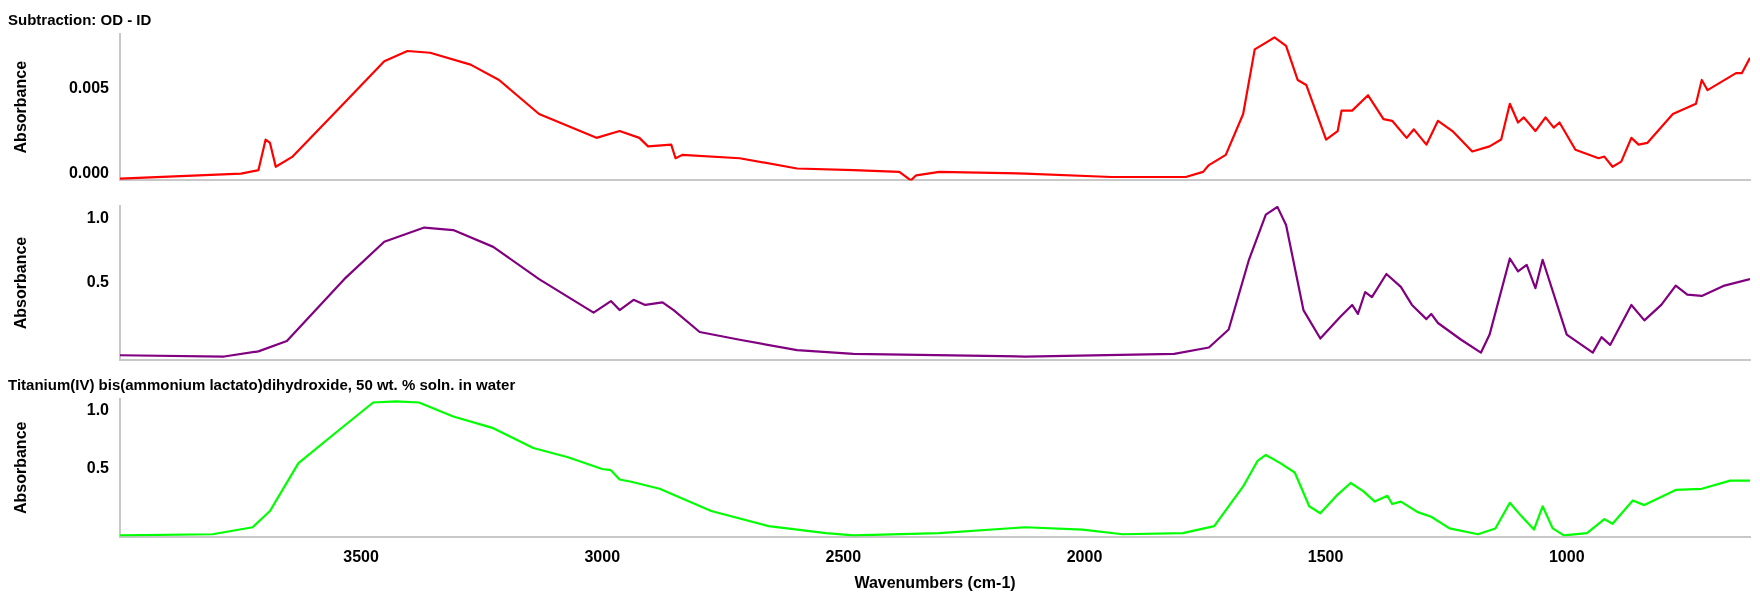 Image resolution: width=1760 pixels, height=605 pixels. What do you see at coordinates (262, 385) in the screenshot?
I see `chart-title: Titanium(IV) bis(ammonium lactato)dihydroxide, 50 wt. % soln. in water` at bounding box center [262, 385].